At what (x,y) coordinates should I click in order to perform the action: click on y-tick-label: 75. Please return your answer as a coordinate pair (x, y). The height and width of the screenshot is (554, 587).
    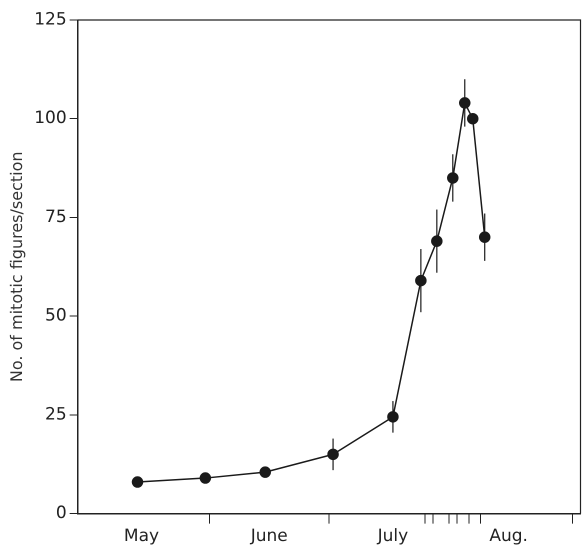
    Looking at the image, I should click on (56, 216).